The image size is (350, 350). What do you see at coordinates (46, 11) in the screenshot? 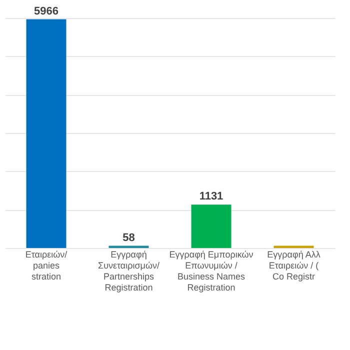
I see `data-label: 5966` at bounding box center [46, 11].